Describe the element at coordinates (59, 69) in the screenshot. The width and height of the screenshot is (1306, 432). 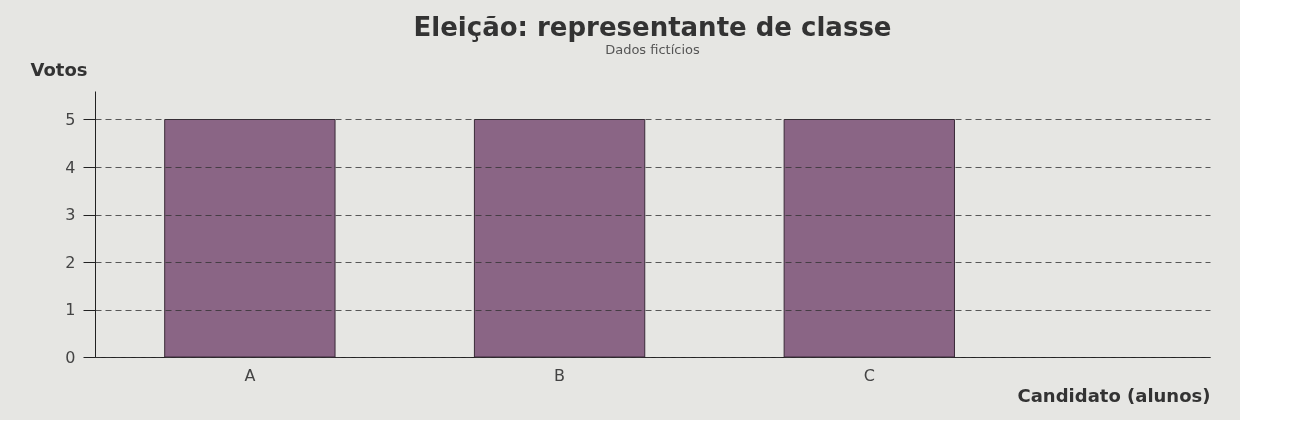
I see `y-axis-title: Votos` at that location.